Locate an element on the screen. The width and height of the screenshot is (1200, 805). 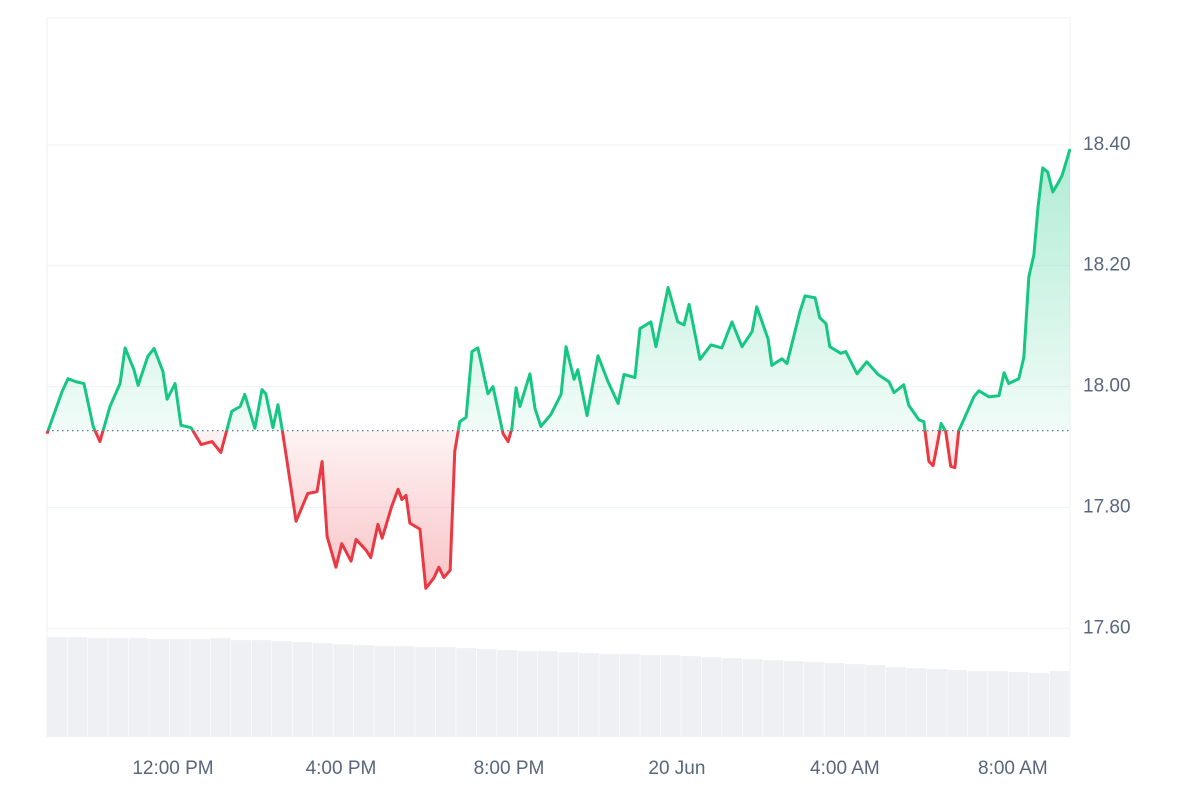
x-tick-label: 8:00 PM is located at coordinates (509, 768).